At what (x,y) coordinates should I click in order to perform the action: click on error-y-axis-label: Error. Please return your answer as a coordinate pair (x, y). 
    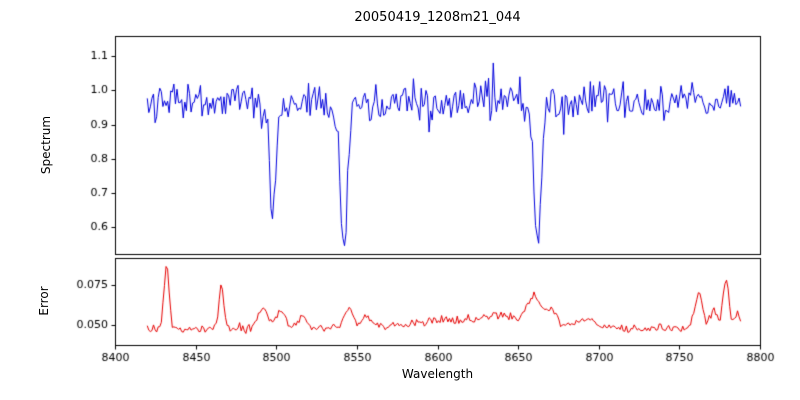
    Looking at the image, I should click on (44, 301).